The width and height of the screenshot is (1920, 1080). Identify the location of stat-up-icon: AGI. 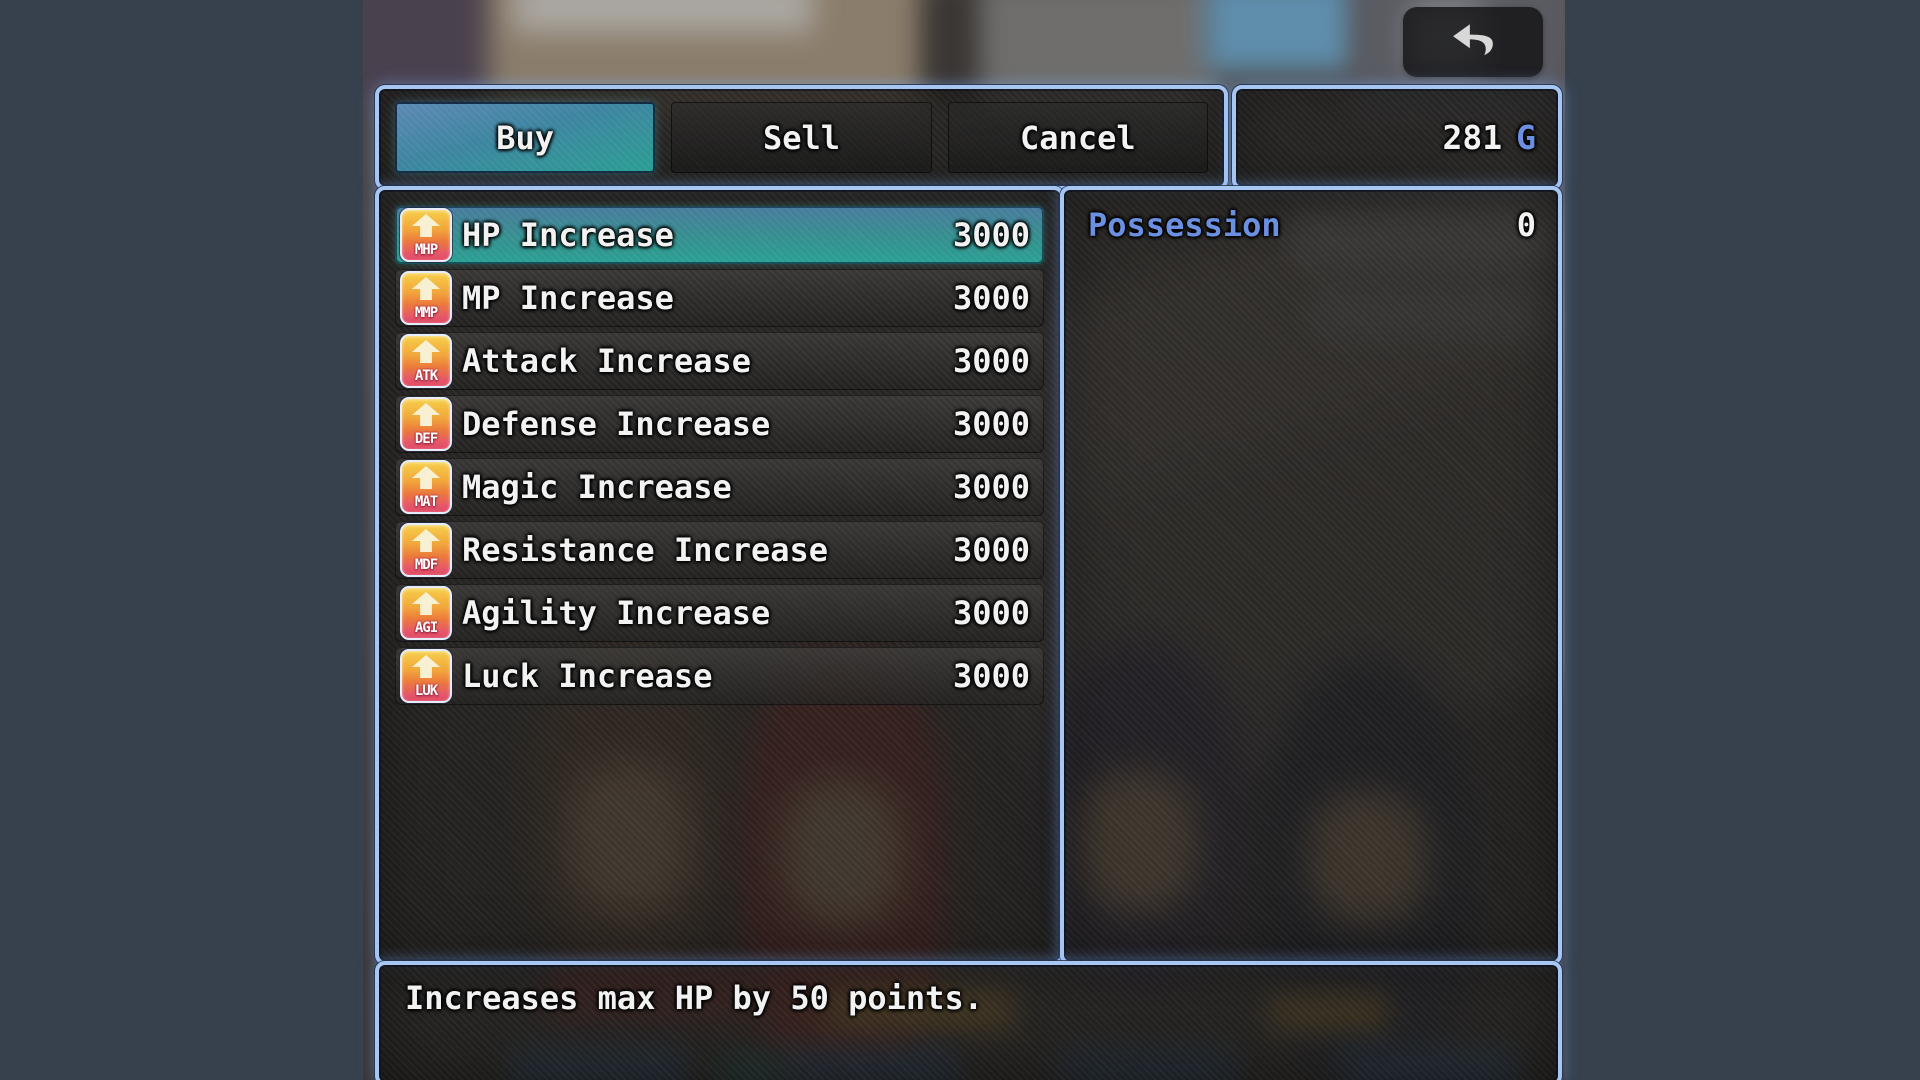
(426, 613).